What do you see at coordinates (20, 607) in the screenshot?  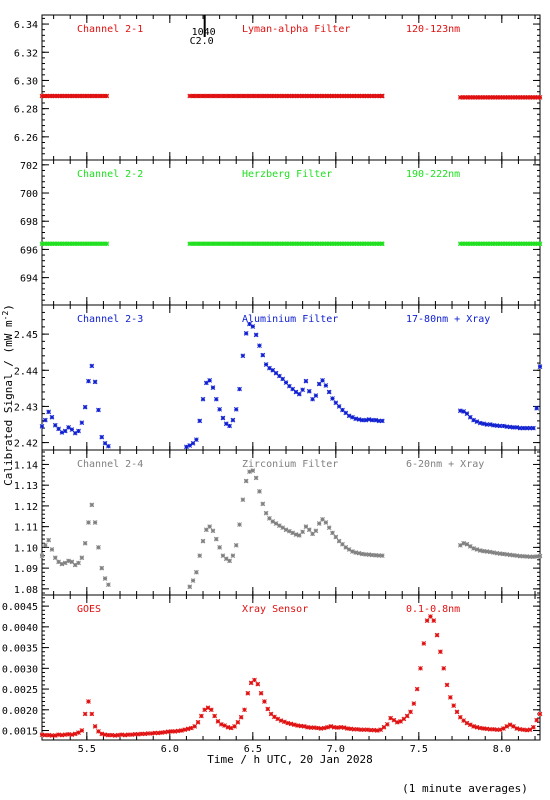 I see `y-tick-label: 0.0045` at bounding box center [20, 607].